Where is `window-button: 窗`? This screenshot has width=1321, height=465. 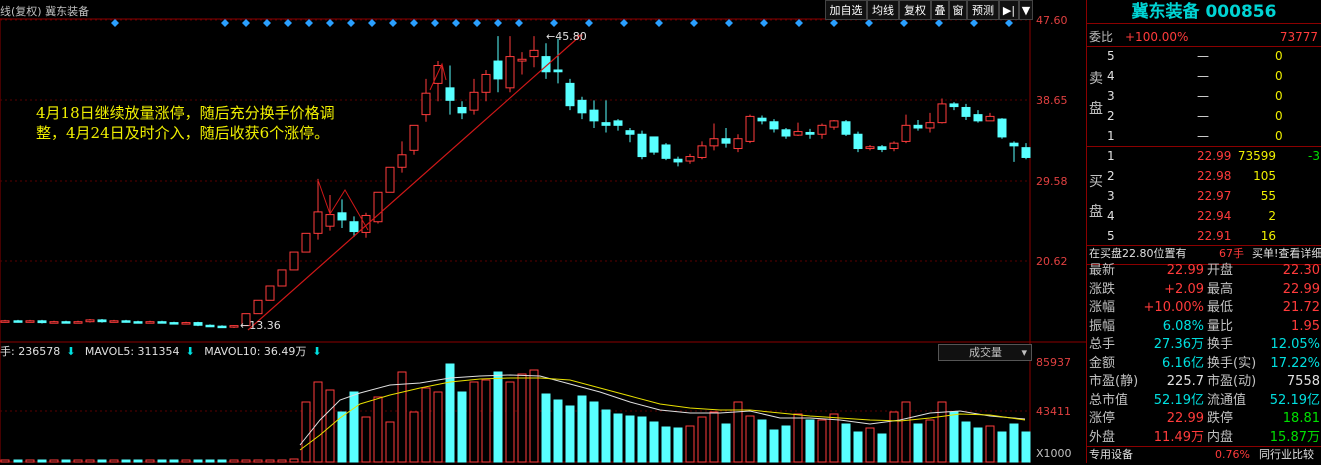
window-button: 窗 is located at coordinates (958, 10).